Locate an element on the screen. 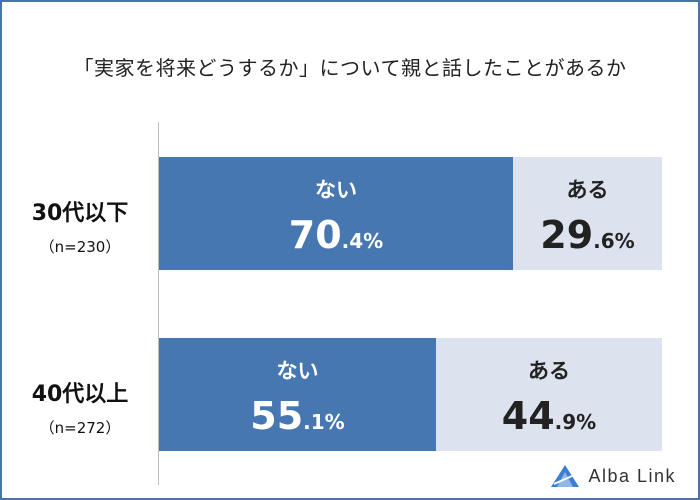 This screenshot has width=700, height=500. data-label-integer: 55 is located at coordinates (277, 416).